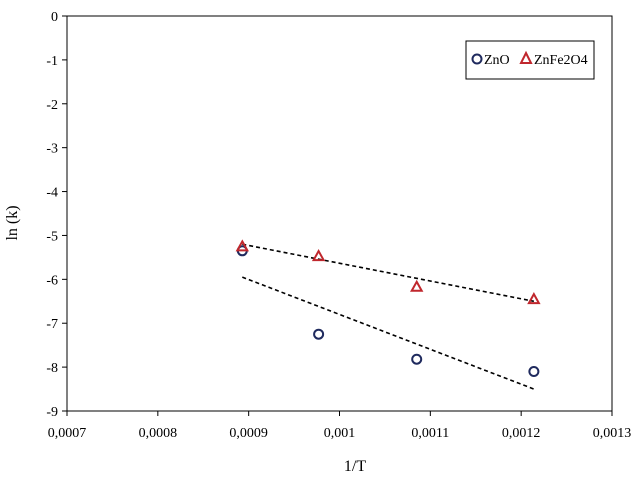  Describe the element at coordinates (52, 368) in the screenshot. I see `y-tick-label: -8` at that location.